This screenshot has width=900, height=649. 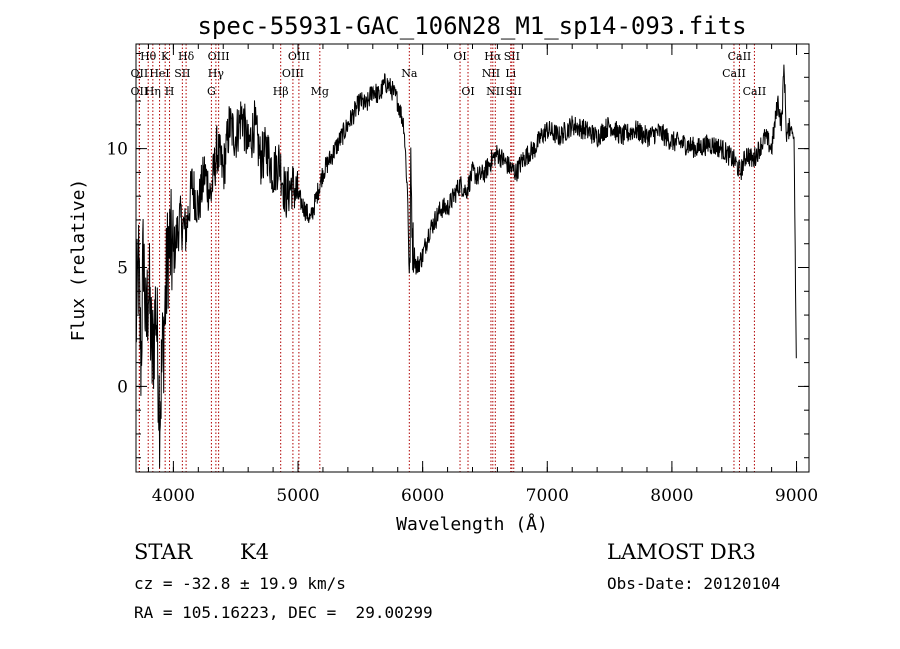 What do you see at coordinates (78, 260) in the screenshot?
I see `y-axis-label: Flux (relative)` at bounding box center [78, 260].